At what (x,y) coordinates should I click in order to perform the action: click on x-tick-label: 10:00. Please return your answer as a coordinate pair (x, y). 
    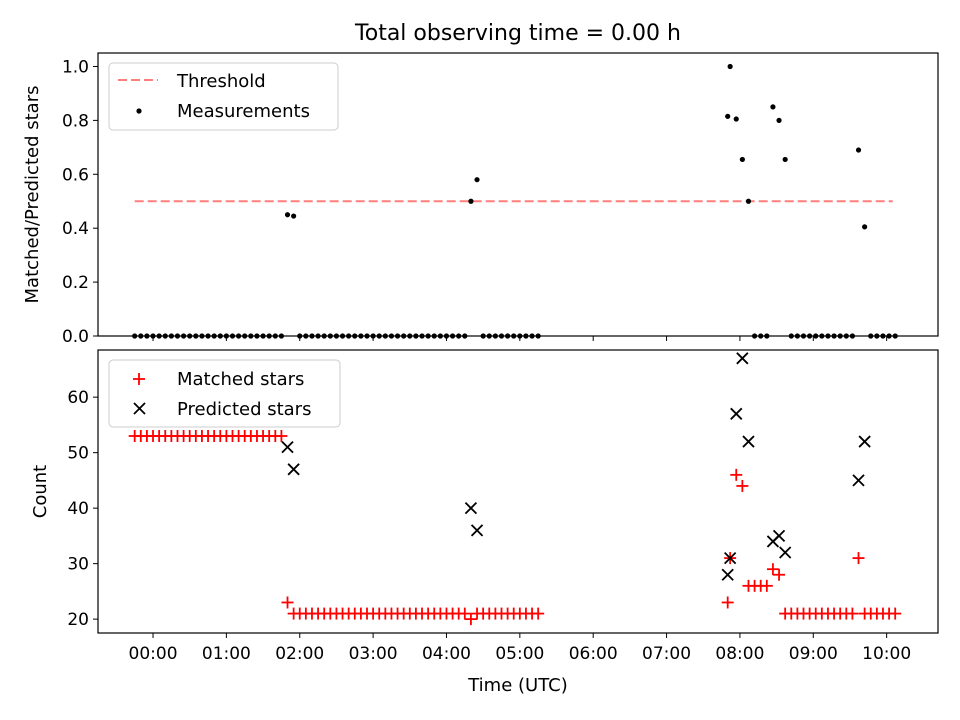
    Looking at the image, I should click on (886, 654).